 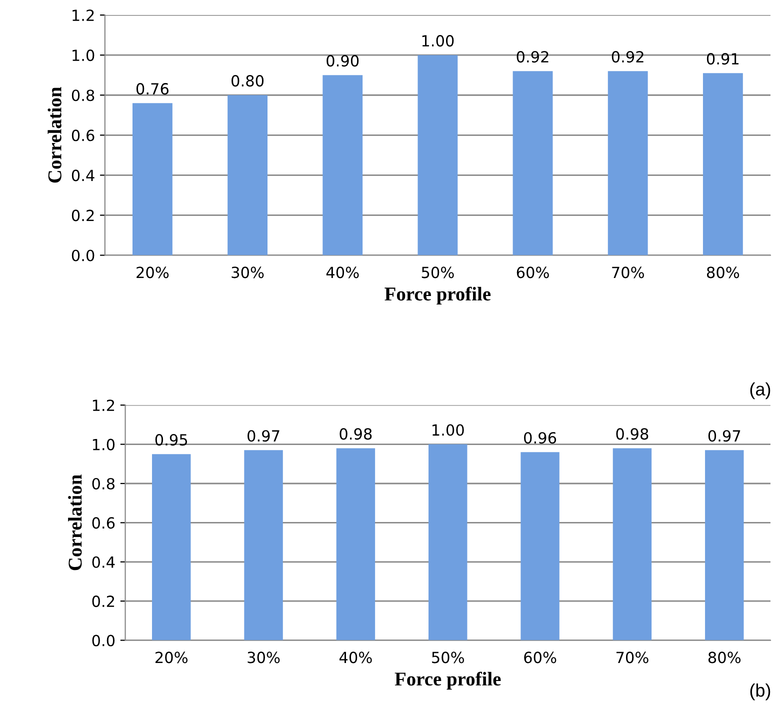 What do you see at coordinates (248, 81) in the screenshot?
I see `data-label: 0.80` at bounding box center [248, 81].